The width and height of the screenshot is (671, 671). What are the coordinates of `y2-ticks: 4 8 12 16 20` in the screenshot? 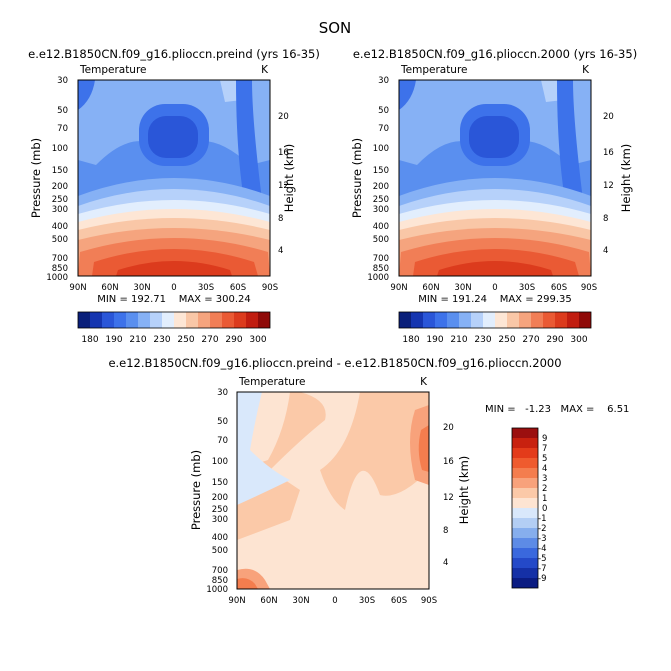 It's located at (608, 184).